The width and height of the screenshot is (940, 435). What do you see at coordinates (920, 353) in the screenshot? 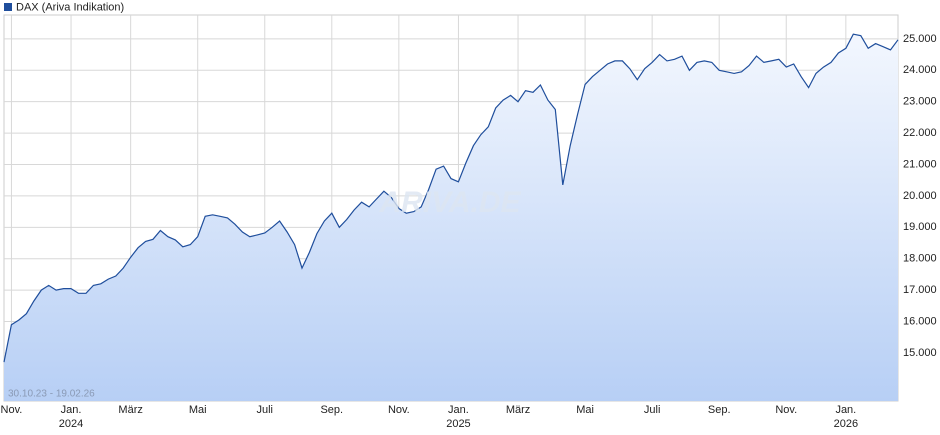
I see `y-tick-label: 15.000` at bounding box center [920, 353].